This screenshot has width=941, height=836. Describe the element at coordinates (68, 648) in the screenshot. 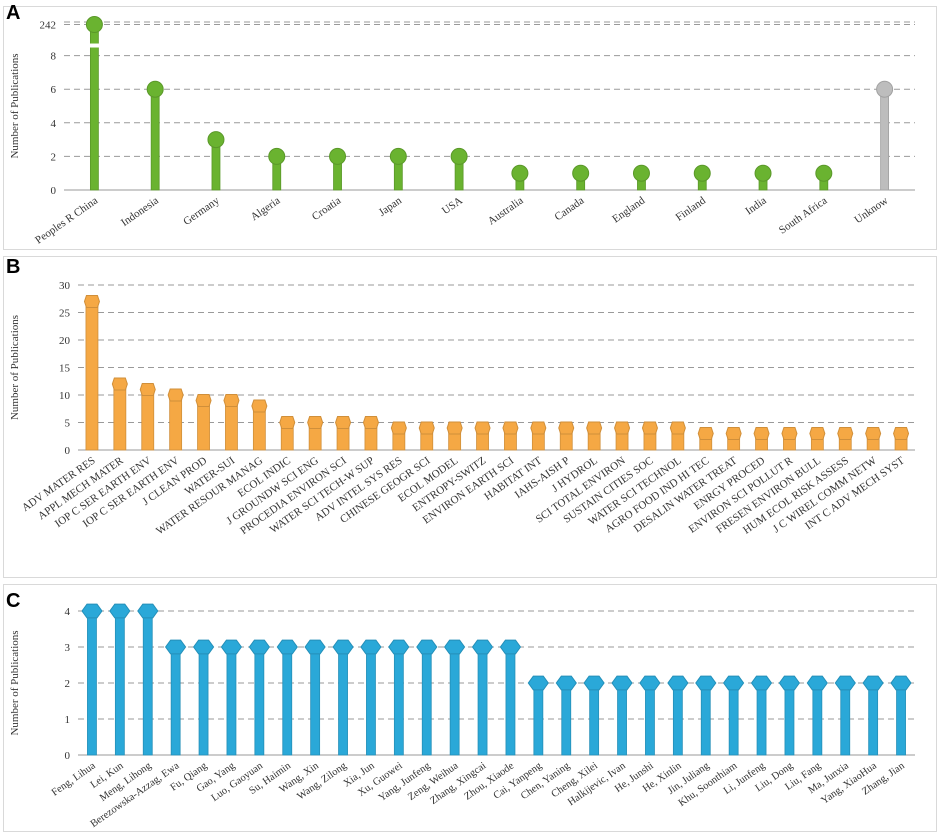

I see `ytick-label-c-3: 3` at that location.